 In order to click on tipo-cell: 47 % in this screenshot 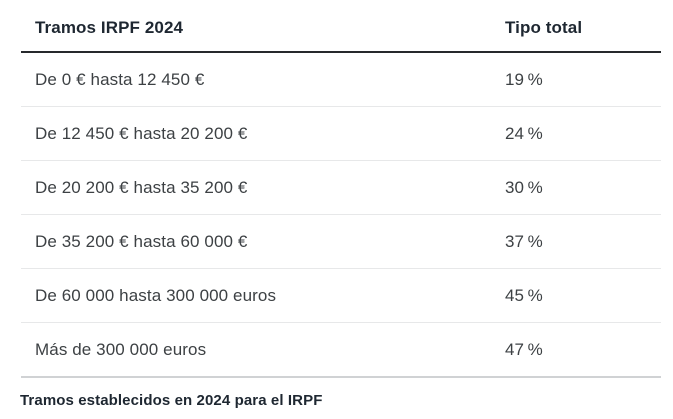, I will do `click(583, 350)`.